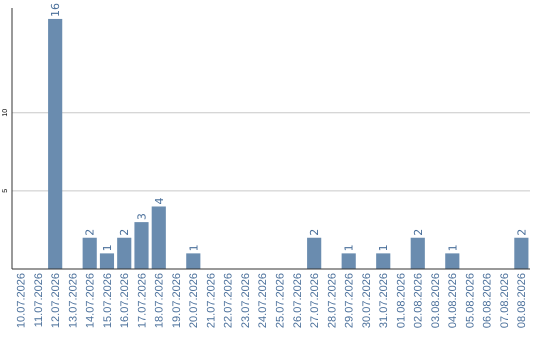 The width and height of the screenshot is (540, 340). What do you see at coordinates (263, 300) in the screenshot?
I see `x-tick-label: 24.07.2026` at bounding box center [263, 300].